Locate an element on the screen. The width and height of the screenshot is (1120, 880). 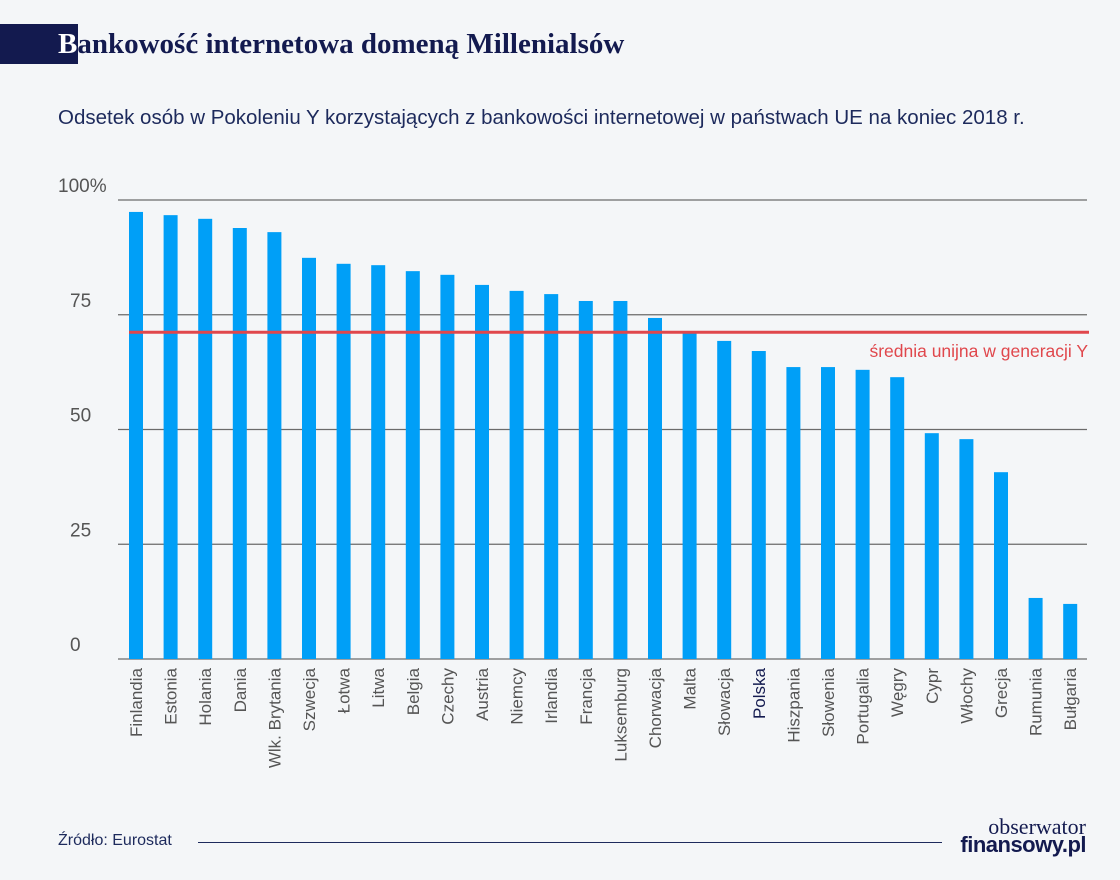
footer-divider is located at coordinates (570, 842).